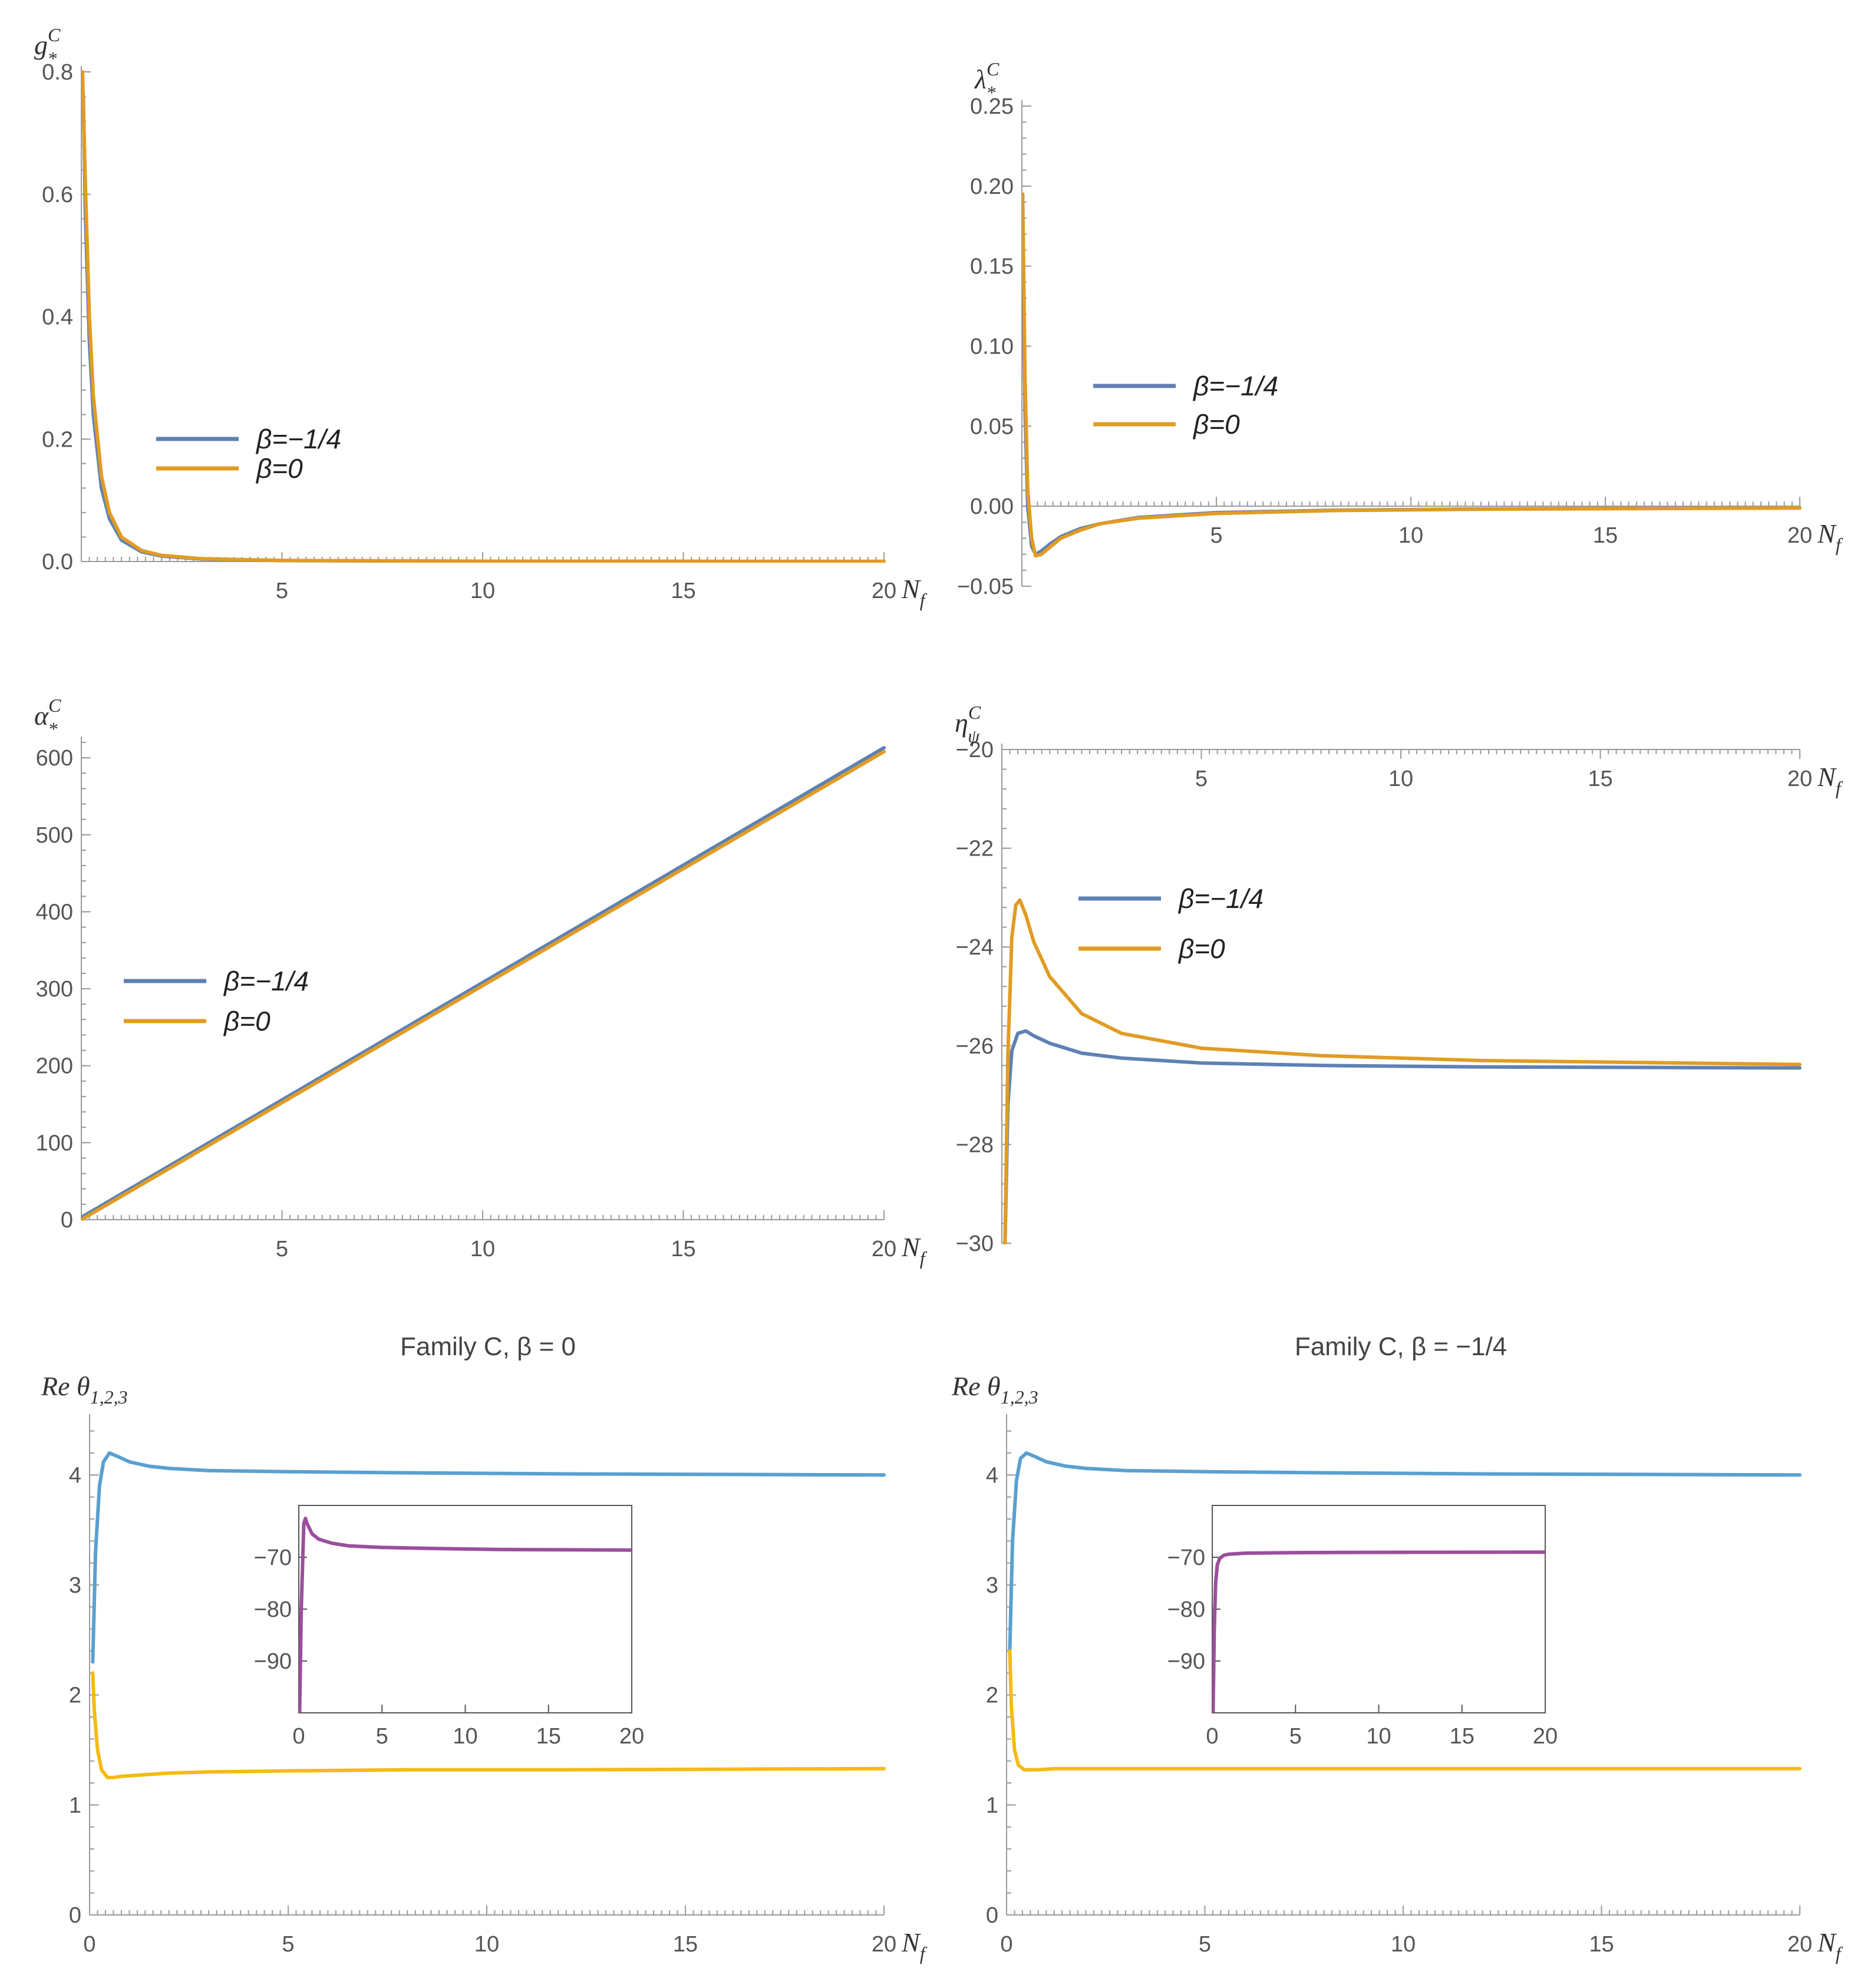 This screenshot has width=1867, height=1988. Describe the element at coordinates (57, 72) in the screenshot. I see `y-tick-label: 0.8` at that location.